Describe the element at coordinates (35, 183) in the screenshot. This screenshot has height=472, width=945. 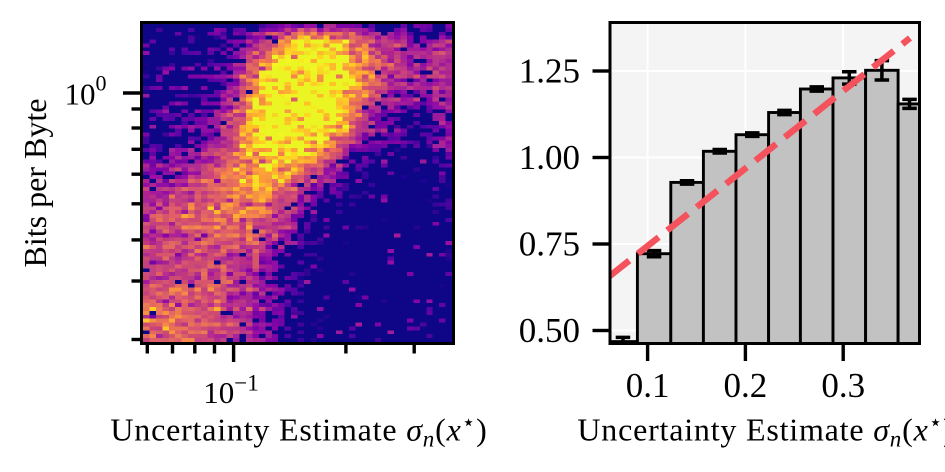
I see `svg-text: Bits per Byte` at that location.